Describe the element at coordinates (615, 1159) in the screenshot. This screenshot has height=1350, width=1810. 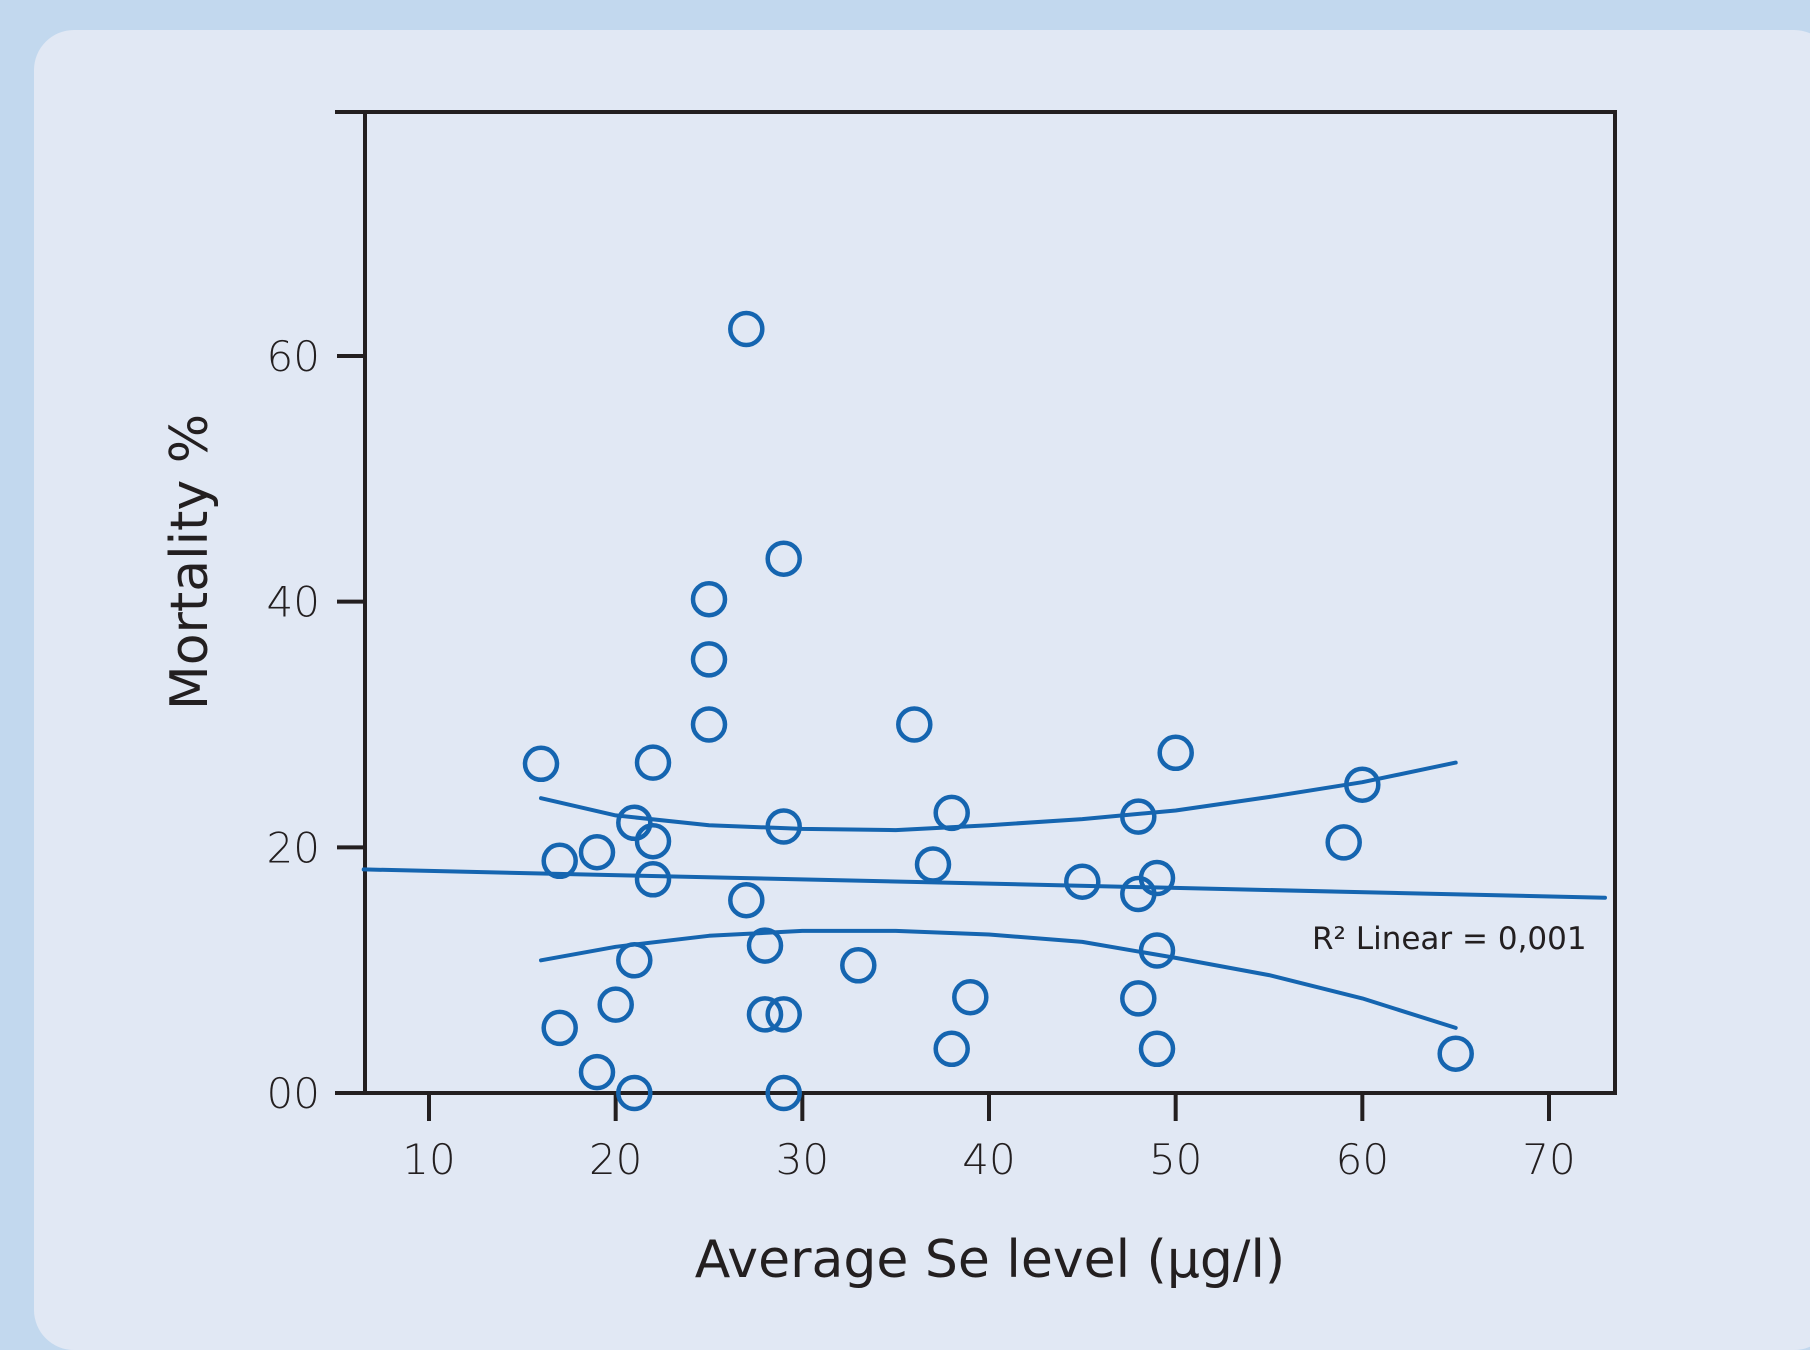
I see `x-tick-label: 20` at that location.